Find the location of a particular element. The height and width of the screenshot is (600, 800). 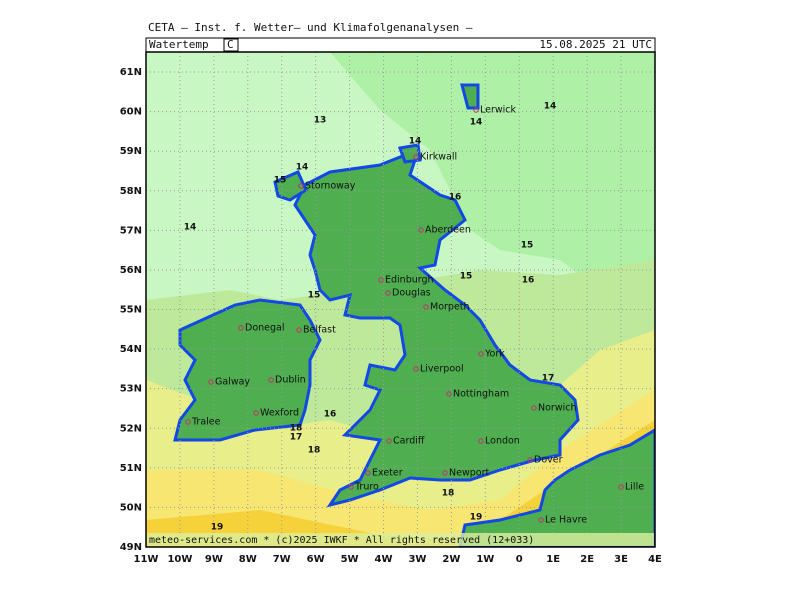

lon-label: 6W is located at coordinates (316, 559).